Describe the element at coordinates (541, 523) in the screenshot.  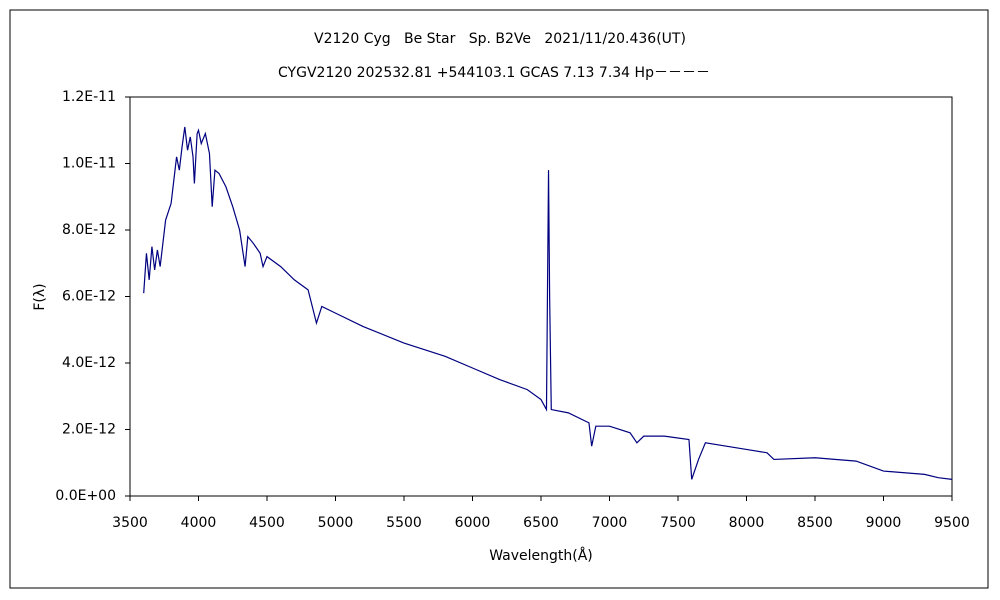
I see `x-tick-label: 6500` at that location.